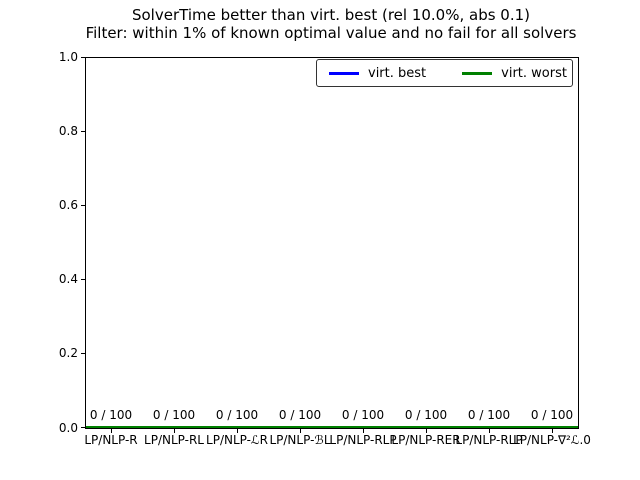 Image resolution: width=640 pixels, height=480 pixels. What do you see at coordinates (426, 440) in the screenshot?
I see `x-tick-label: LP/NLP-RER` at bounding box center [426, 440].